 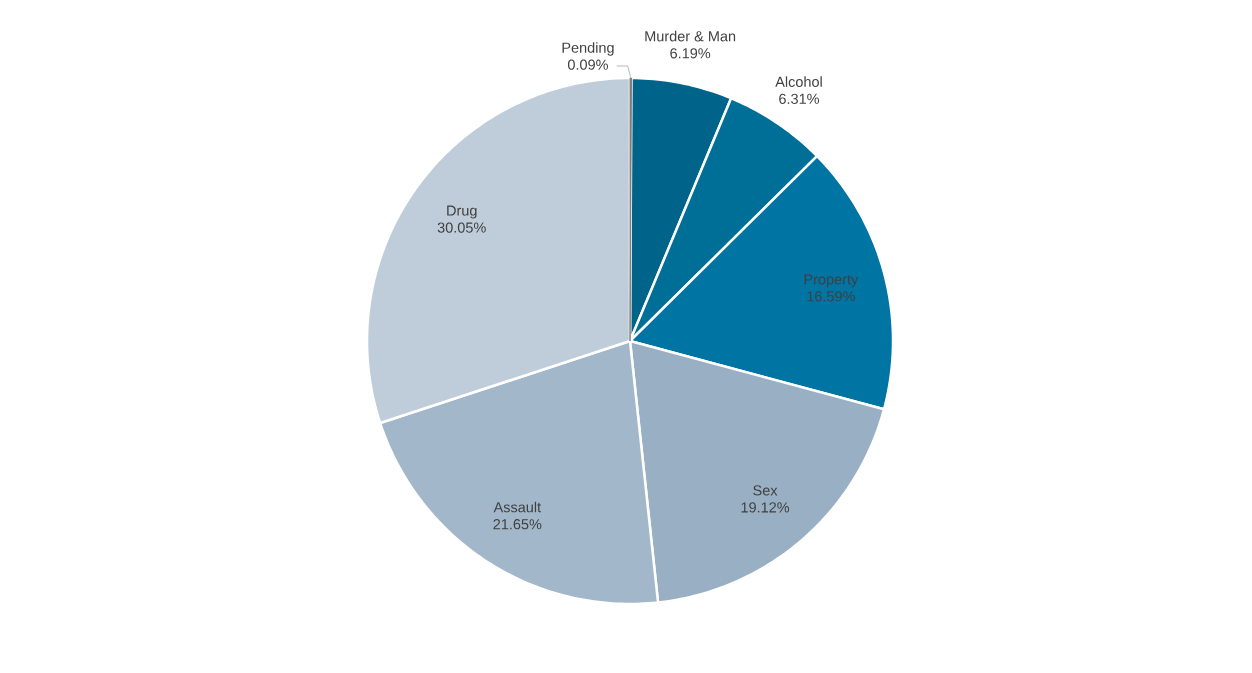 What do you see at coordinates (517, 507) in the screenshot?
I see `slice-label: Assault` at bounding box center [517, 507].